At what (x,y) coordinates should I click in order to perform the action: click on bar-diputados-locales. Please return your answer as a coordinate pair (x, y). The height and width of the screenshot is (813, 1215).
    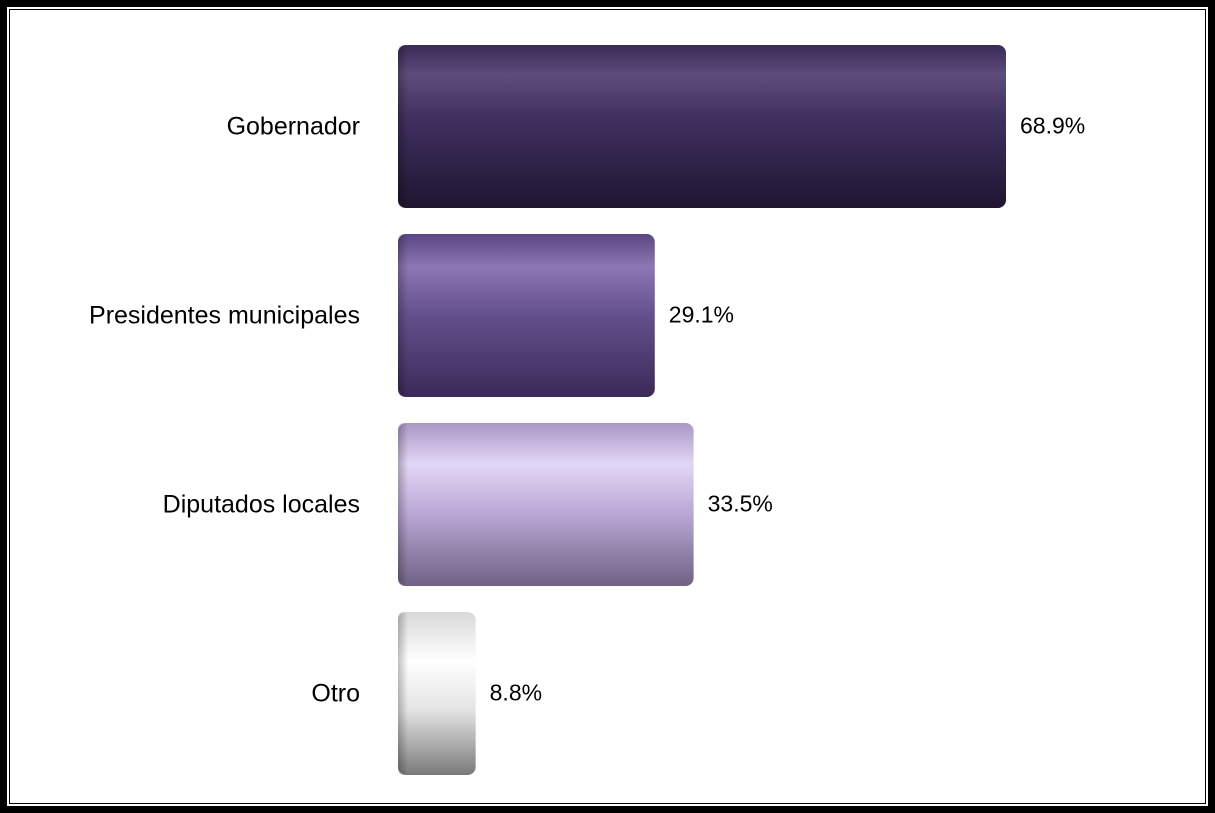
    Looking at the image, I should click on (546, 504).